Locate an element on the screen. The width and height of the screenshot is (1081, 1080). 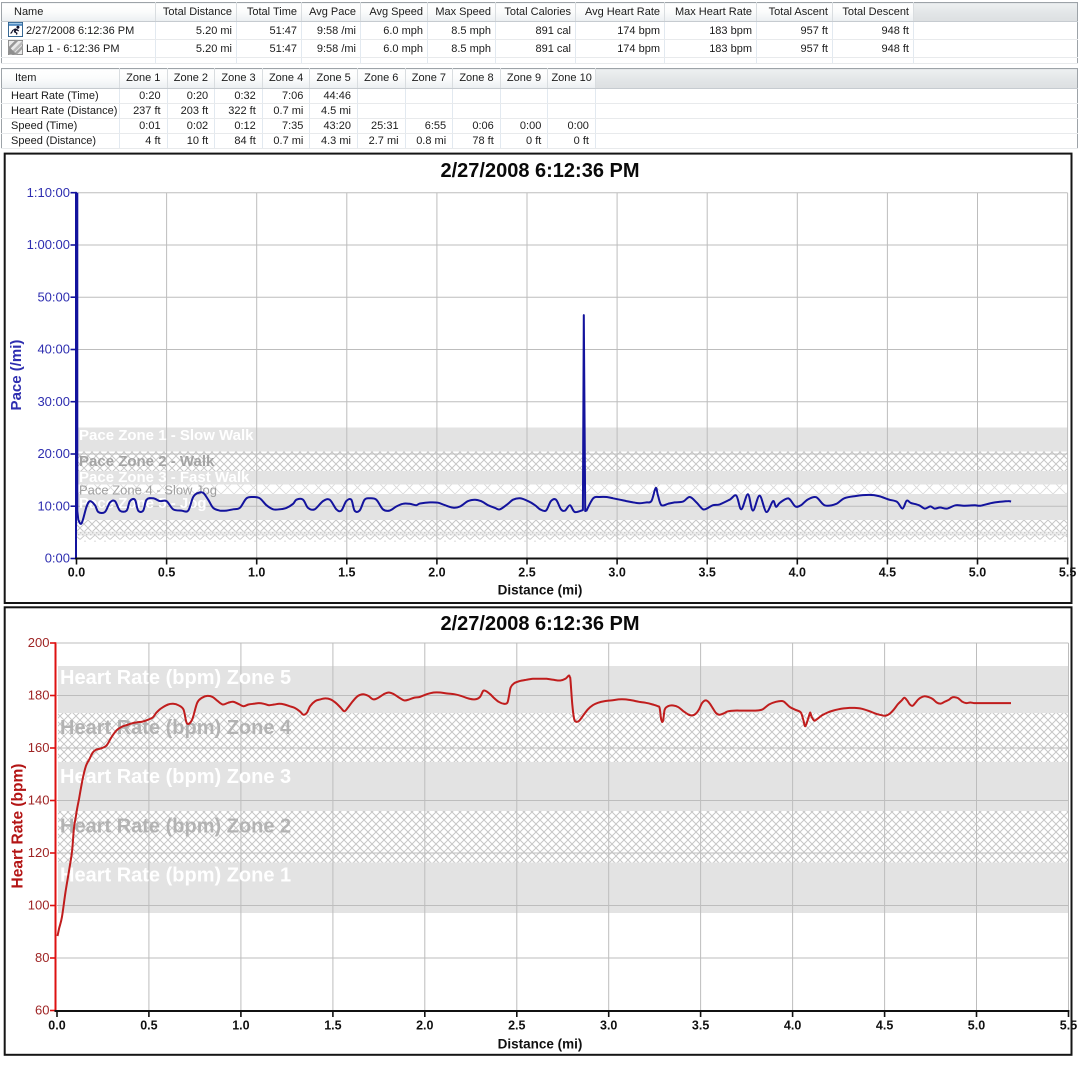
svg-text: Heart Rate (bpm) Zone 2 is located at coordinates (175, 826).